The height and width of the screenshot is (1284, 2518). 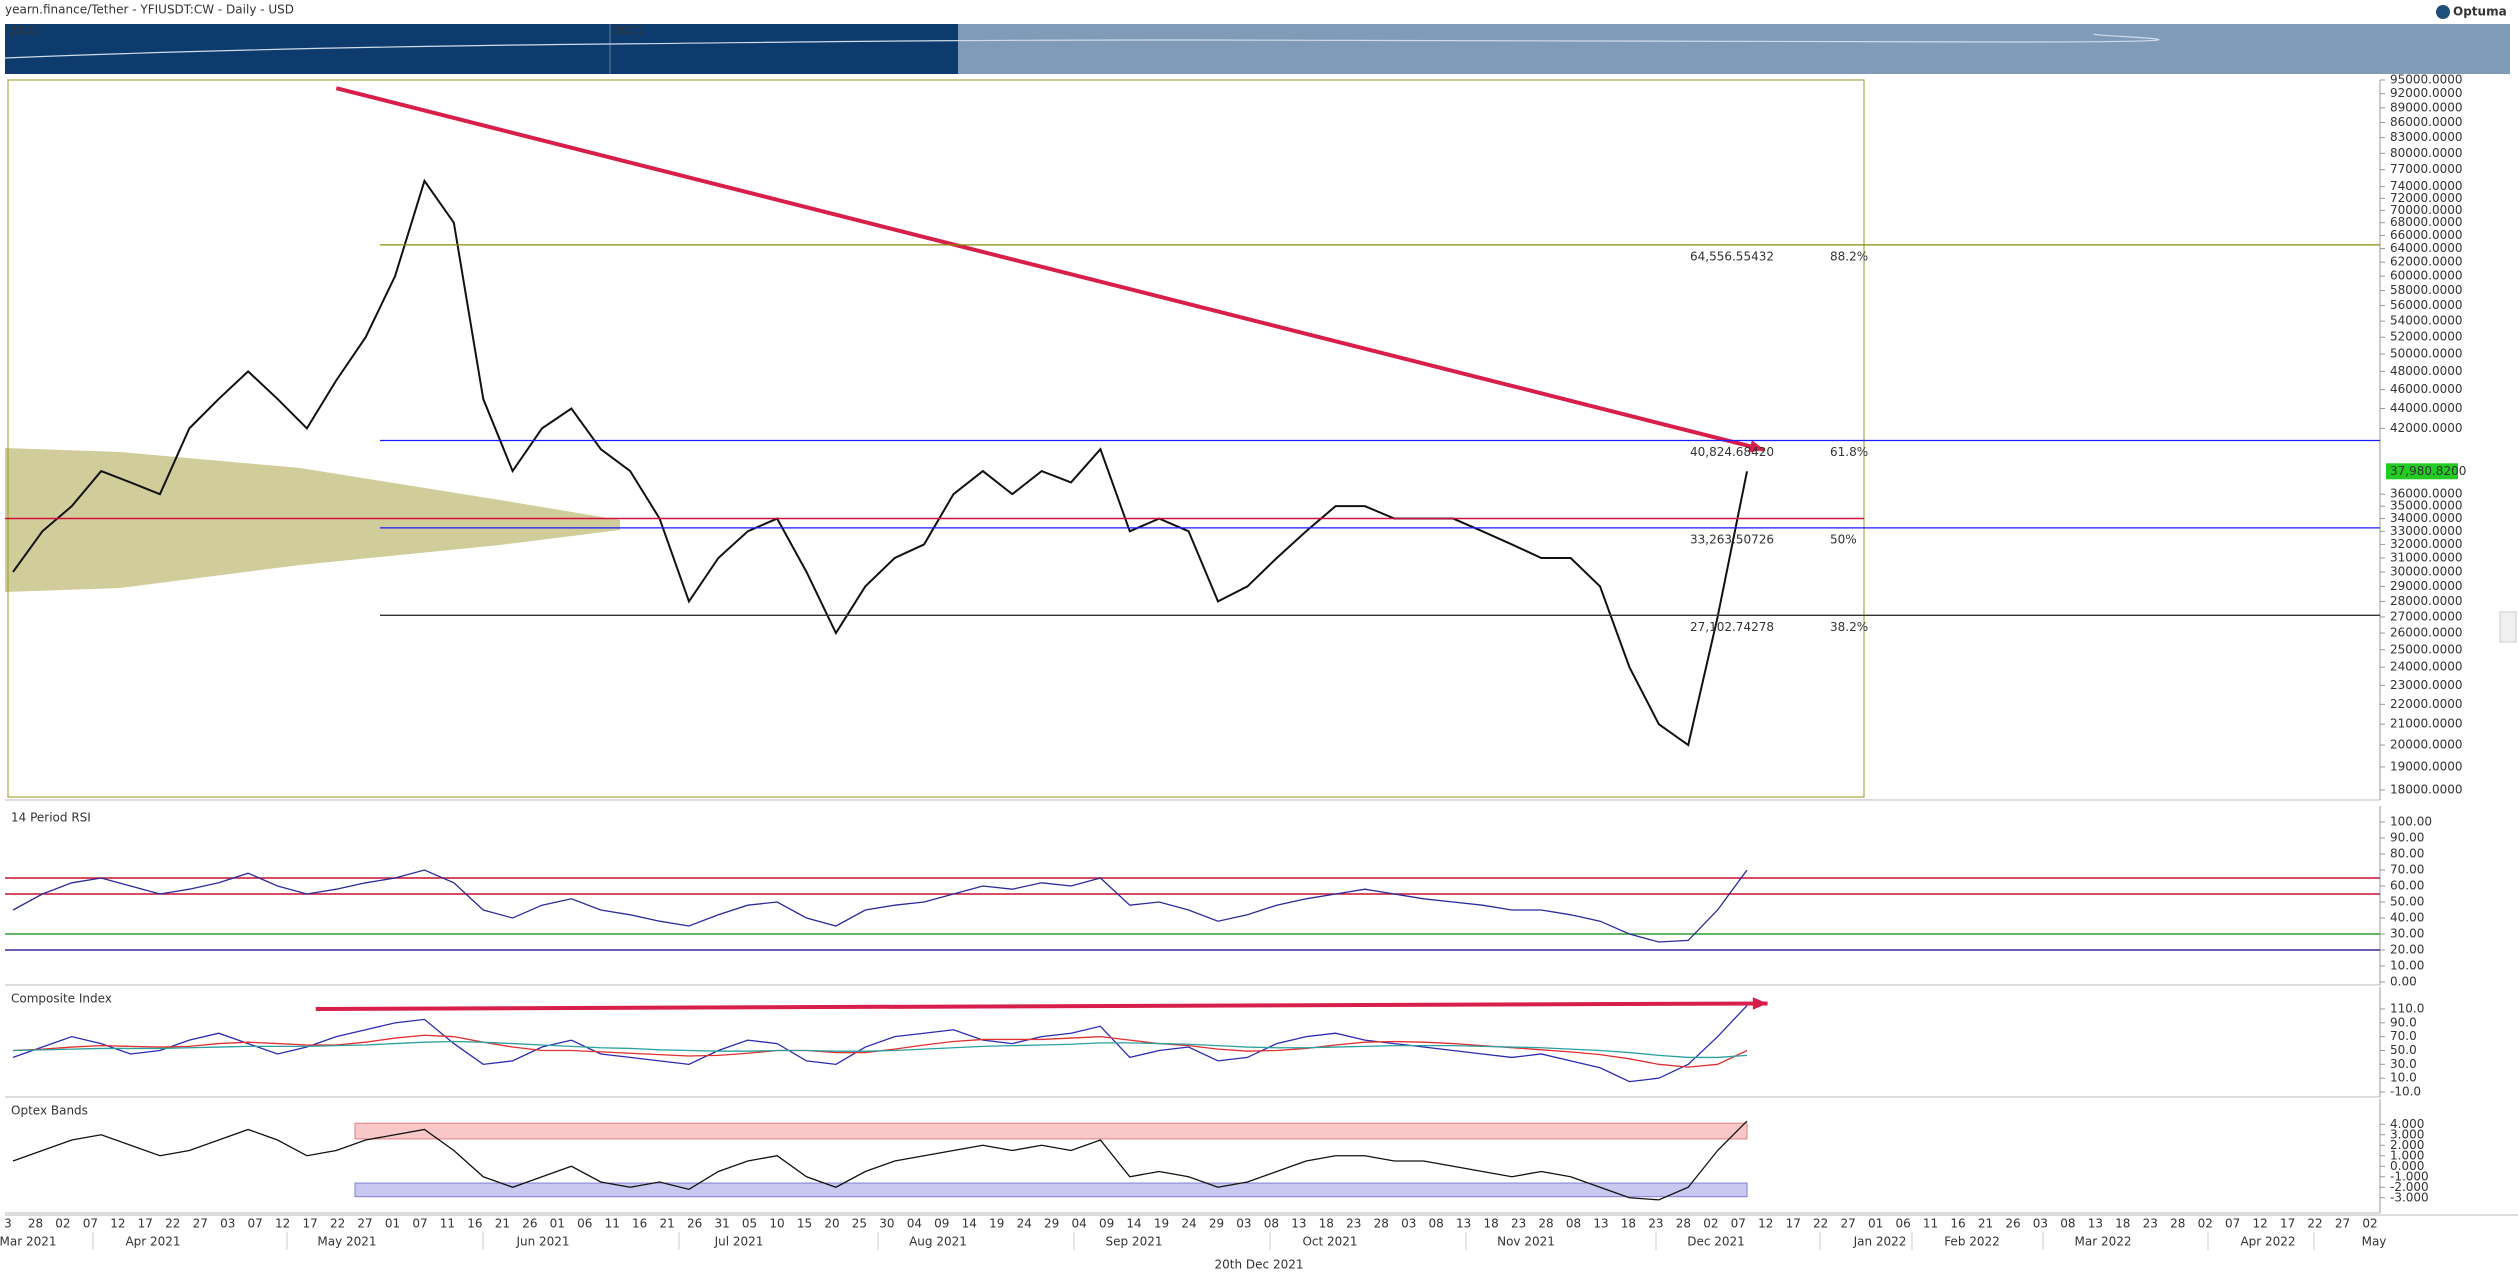 What do you see at coordinates (886, 1224) in the screenshot?
I see `x-day-label: 30` at bounding box center [886, 1224].